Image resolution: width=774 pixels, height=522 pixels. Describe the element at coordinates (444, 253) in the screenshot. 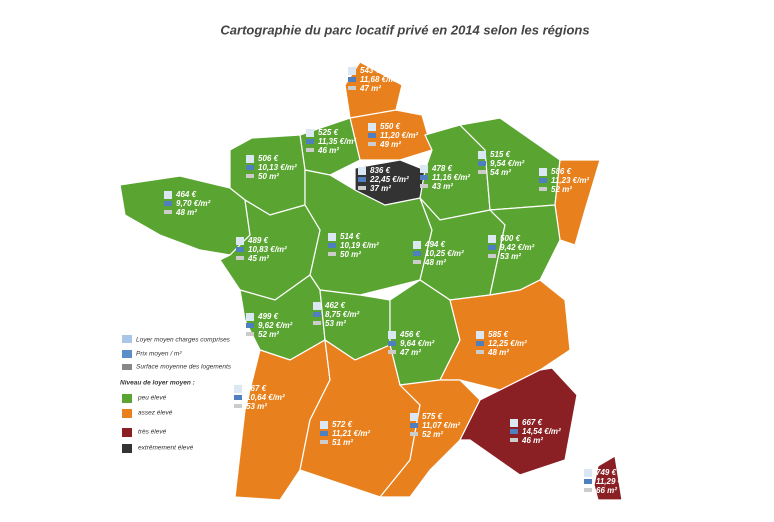

I see `price: 10,25 €/m²` at that location.